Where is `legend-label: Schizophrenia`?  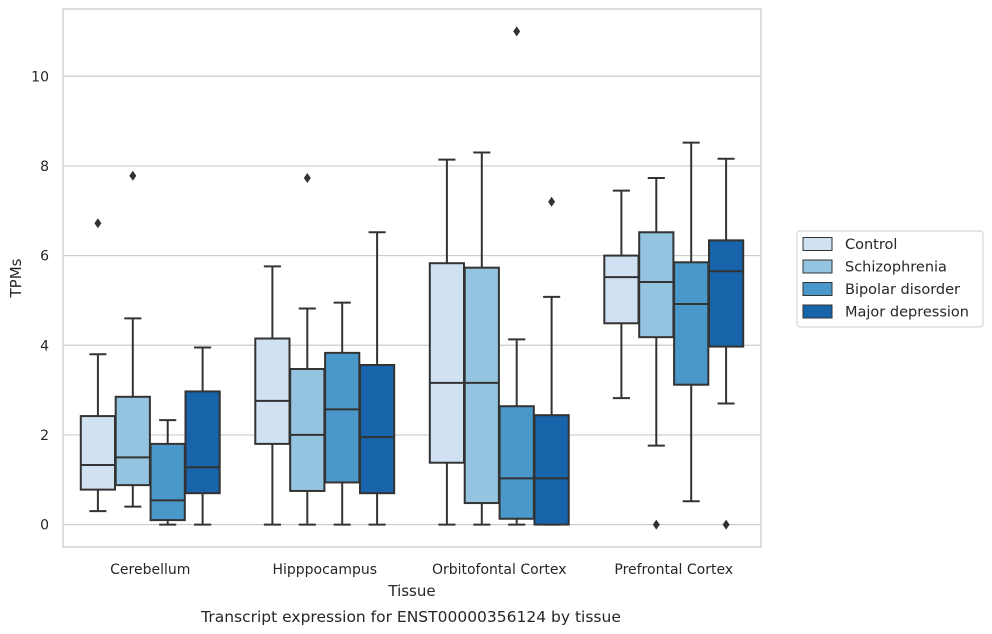 legend-label: Schizophrenia is located at coordinates (896, 268).